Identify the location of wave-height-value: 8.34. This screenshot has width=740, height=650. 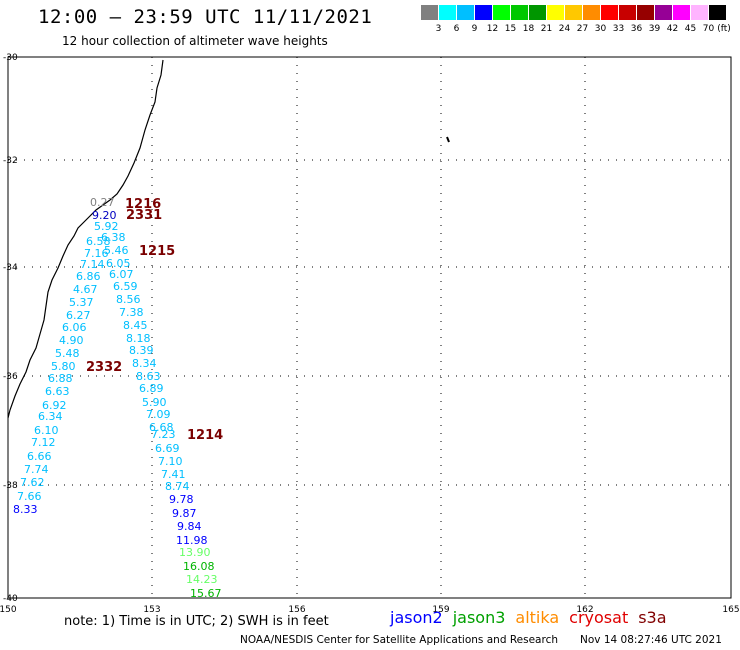
(144, 363).